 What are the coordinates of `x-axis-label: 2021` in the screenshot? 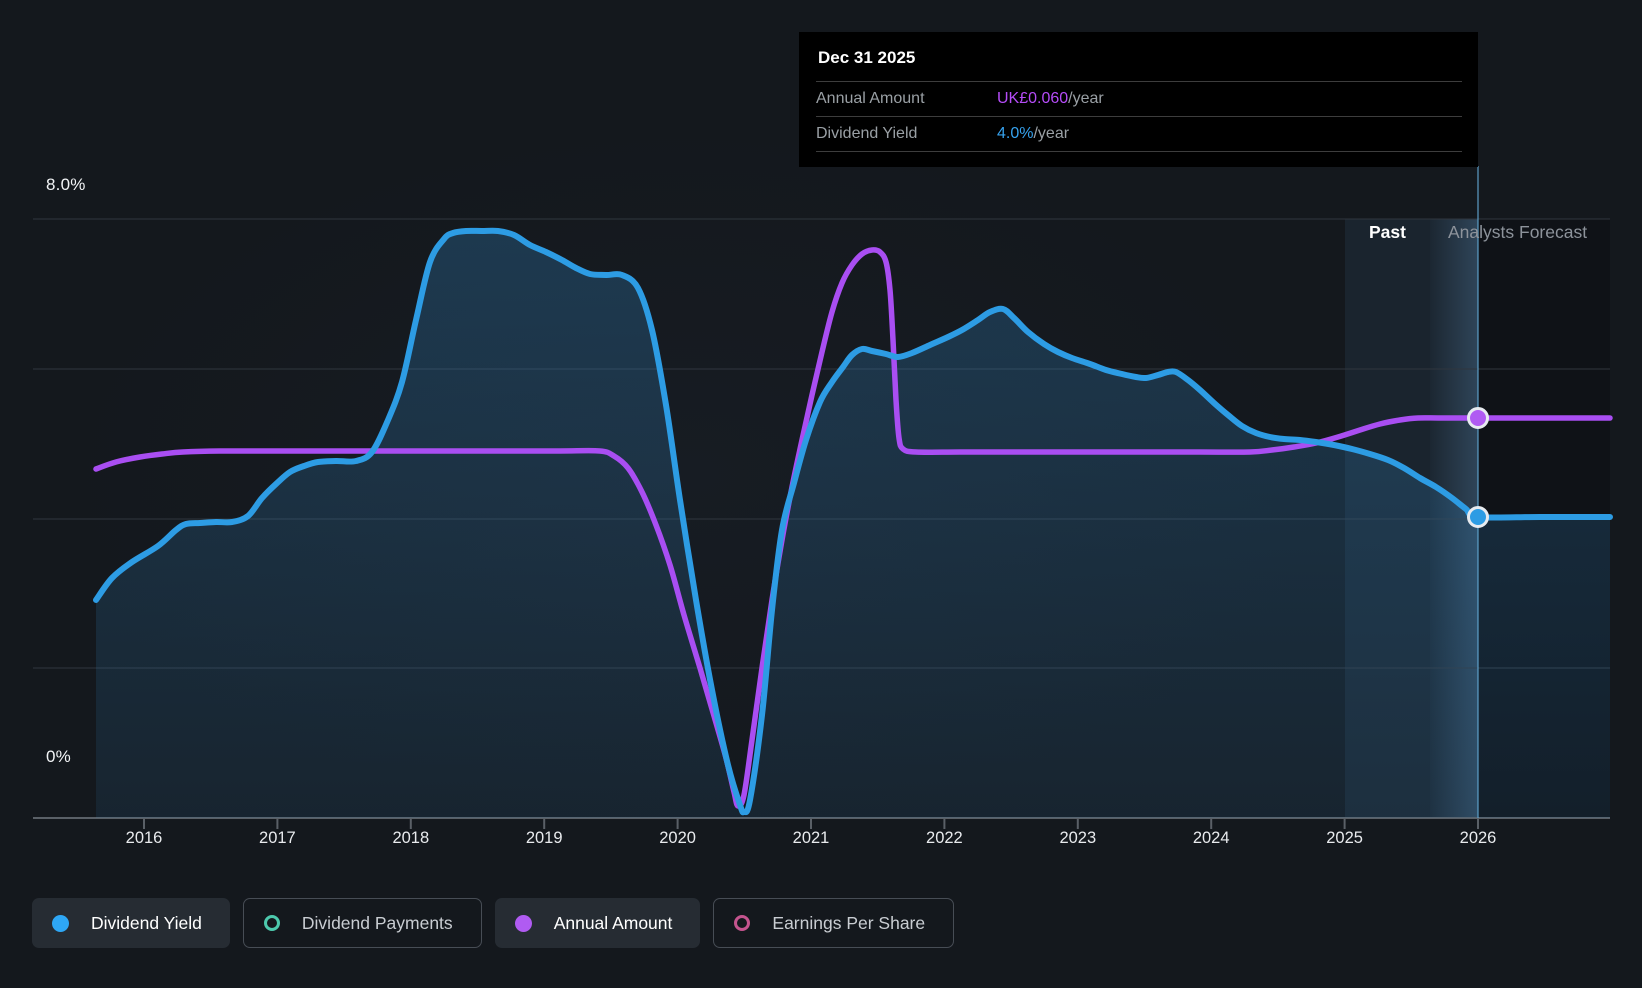 It's located at (811, 838).